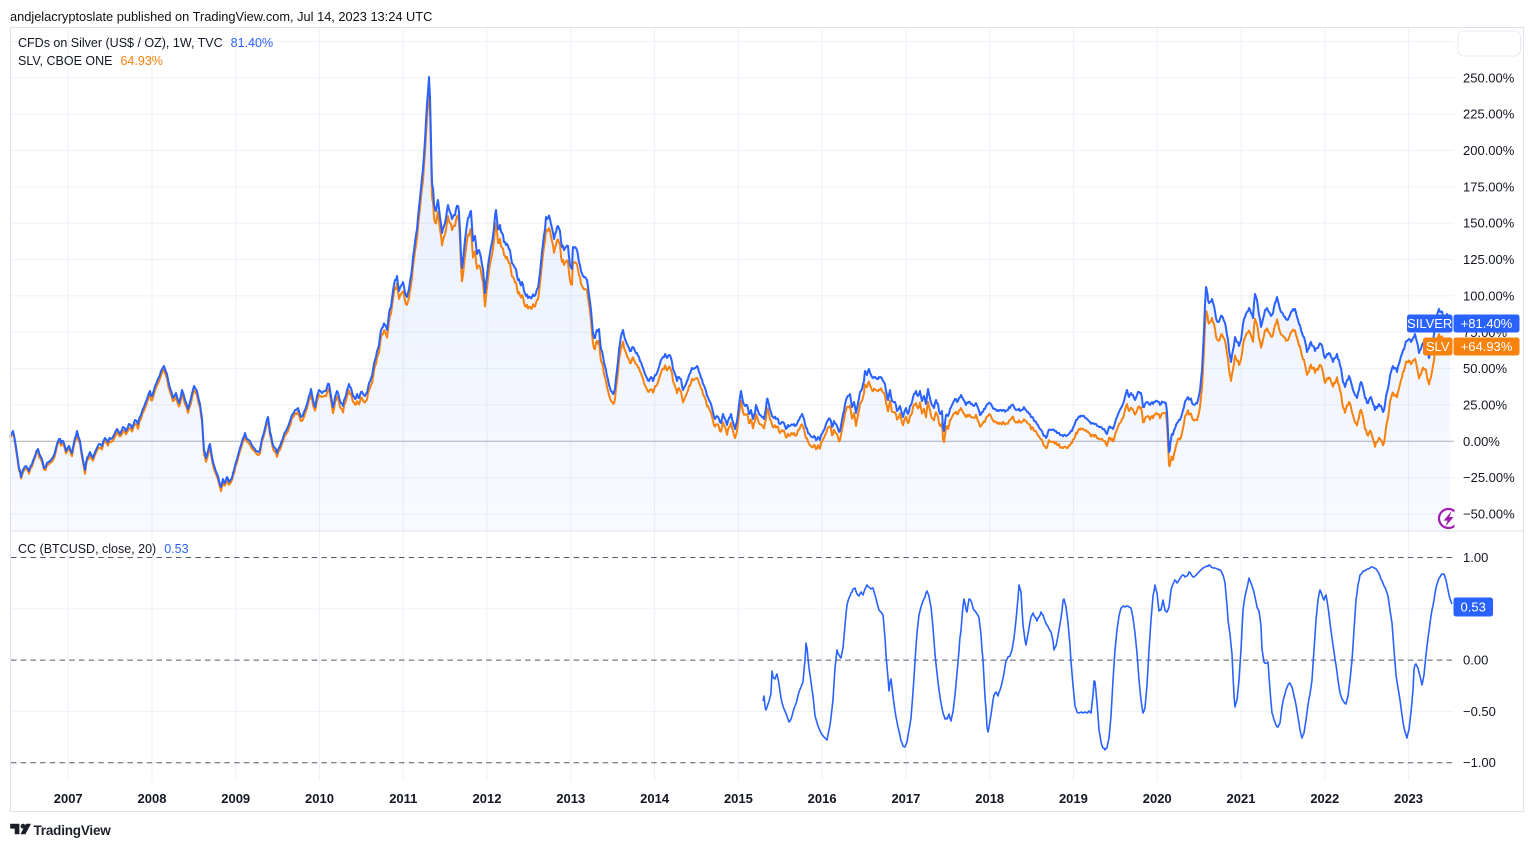 The width and height of the screenshot is (1534, 847). Describe the element at coordinates (1438, 346) in the screenshot. I see `svg-text: SLV` at that location.